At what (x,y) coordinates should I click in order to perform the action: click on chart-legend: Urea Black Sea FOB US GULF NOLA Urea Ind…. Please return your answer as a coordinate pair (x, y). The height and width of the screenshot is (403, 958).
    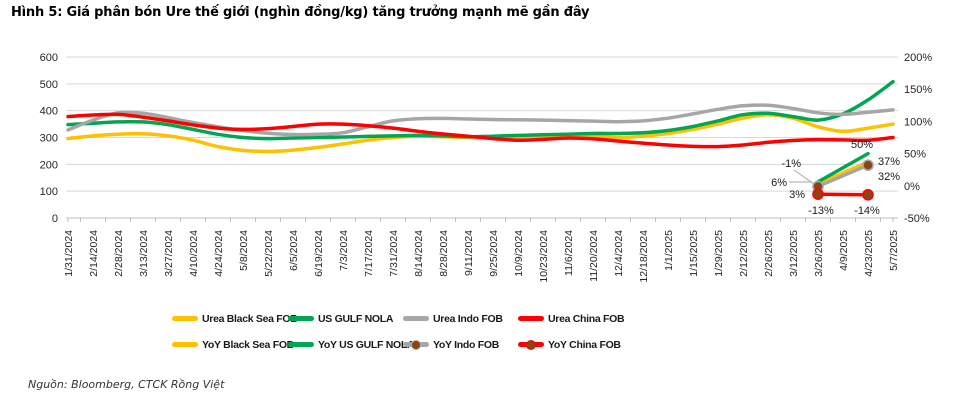
    Looking at the image, I should click on (398, 331).